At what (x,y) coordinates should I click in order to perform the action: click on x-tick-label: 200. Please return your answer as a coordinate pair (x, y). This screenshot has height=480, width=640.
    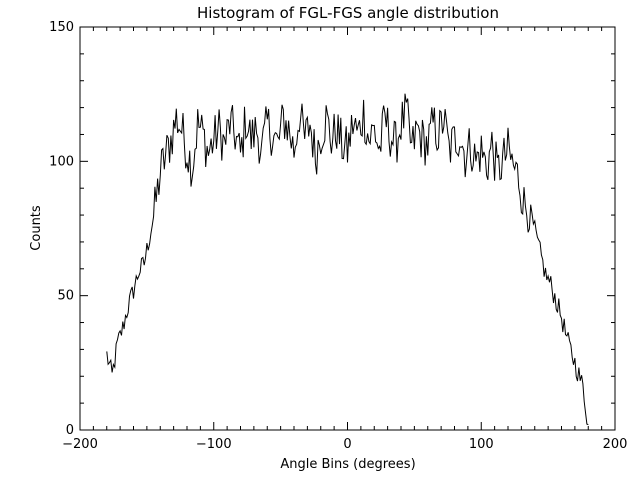
    Looking at the image, I should click on (615, 444).